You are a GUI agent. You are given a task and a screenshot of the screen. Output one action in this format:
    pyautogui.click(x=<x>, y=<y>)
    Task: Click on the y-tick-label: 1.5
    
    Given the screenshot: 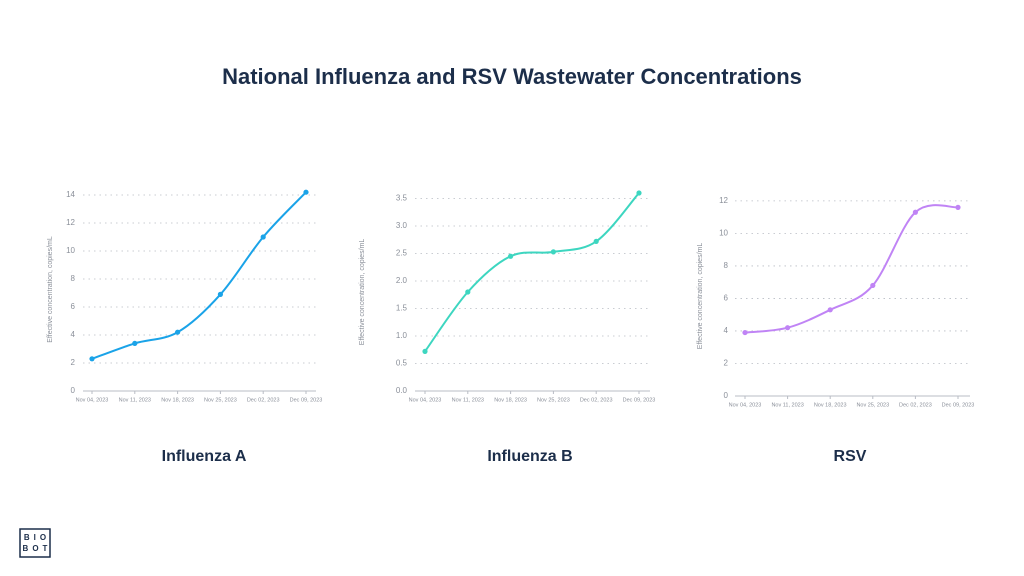 What is the action you would take?
    pyautogui.click(x=402, y=308)
    